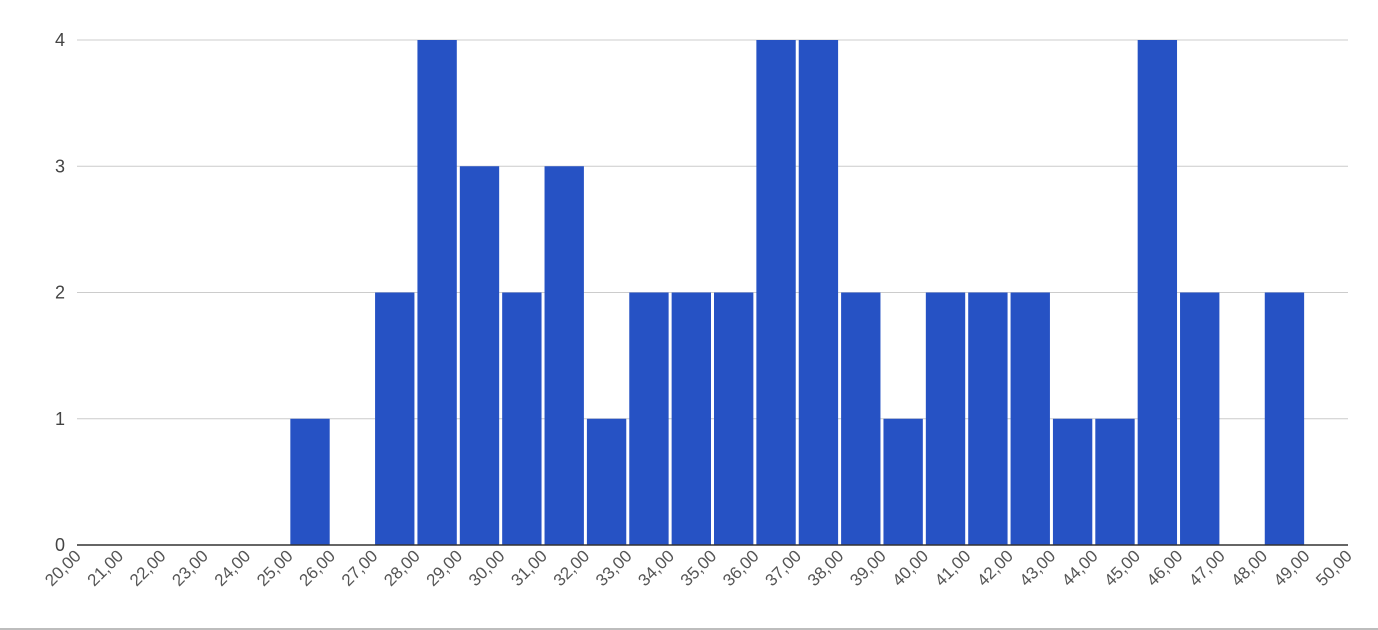 The height and width of the screenshot is (630, 1378). Describe the element at coordinates (360, 568) in the screenshot. I see `x-tick-label: 27,00` at that location.